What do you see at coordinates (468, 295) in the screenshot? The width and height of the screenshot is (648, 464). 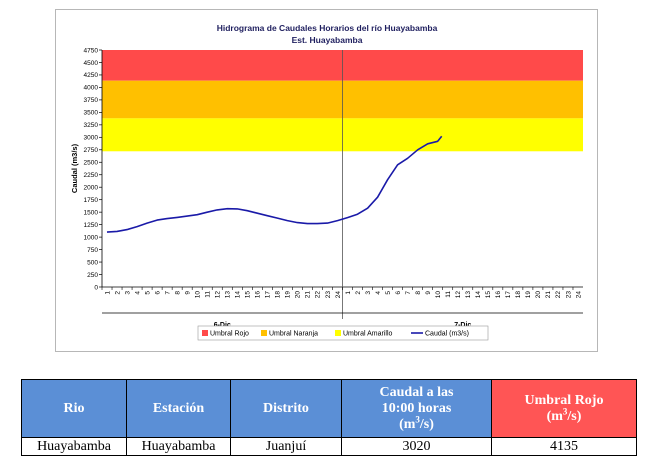 I see `x-tick-label: 13` at bounding box center [468, 295].